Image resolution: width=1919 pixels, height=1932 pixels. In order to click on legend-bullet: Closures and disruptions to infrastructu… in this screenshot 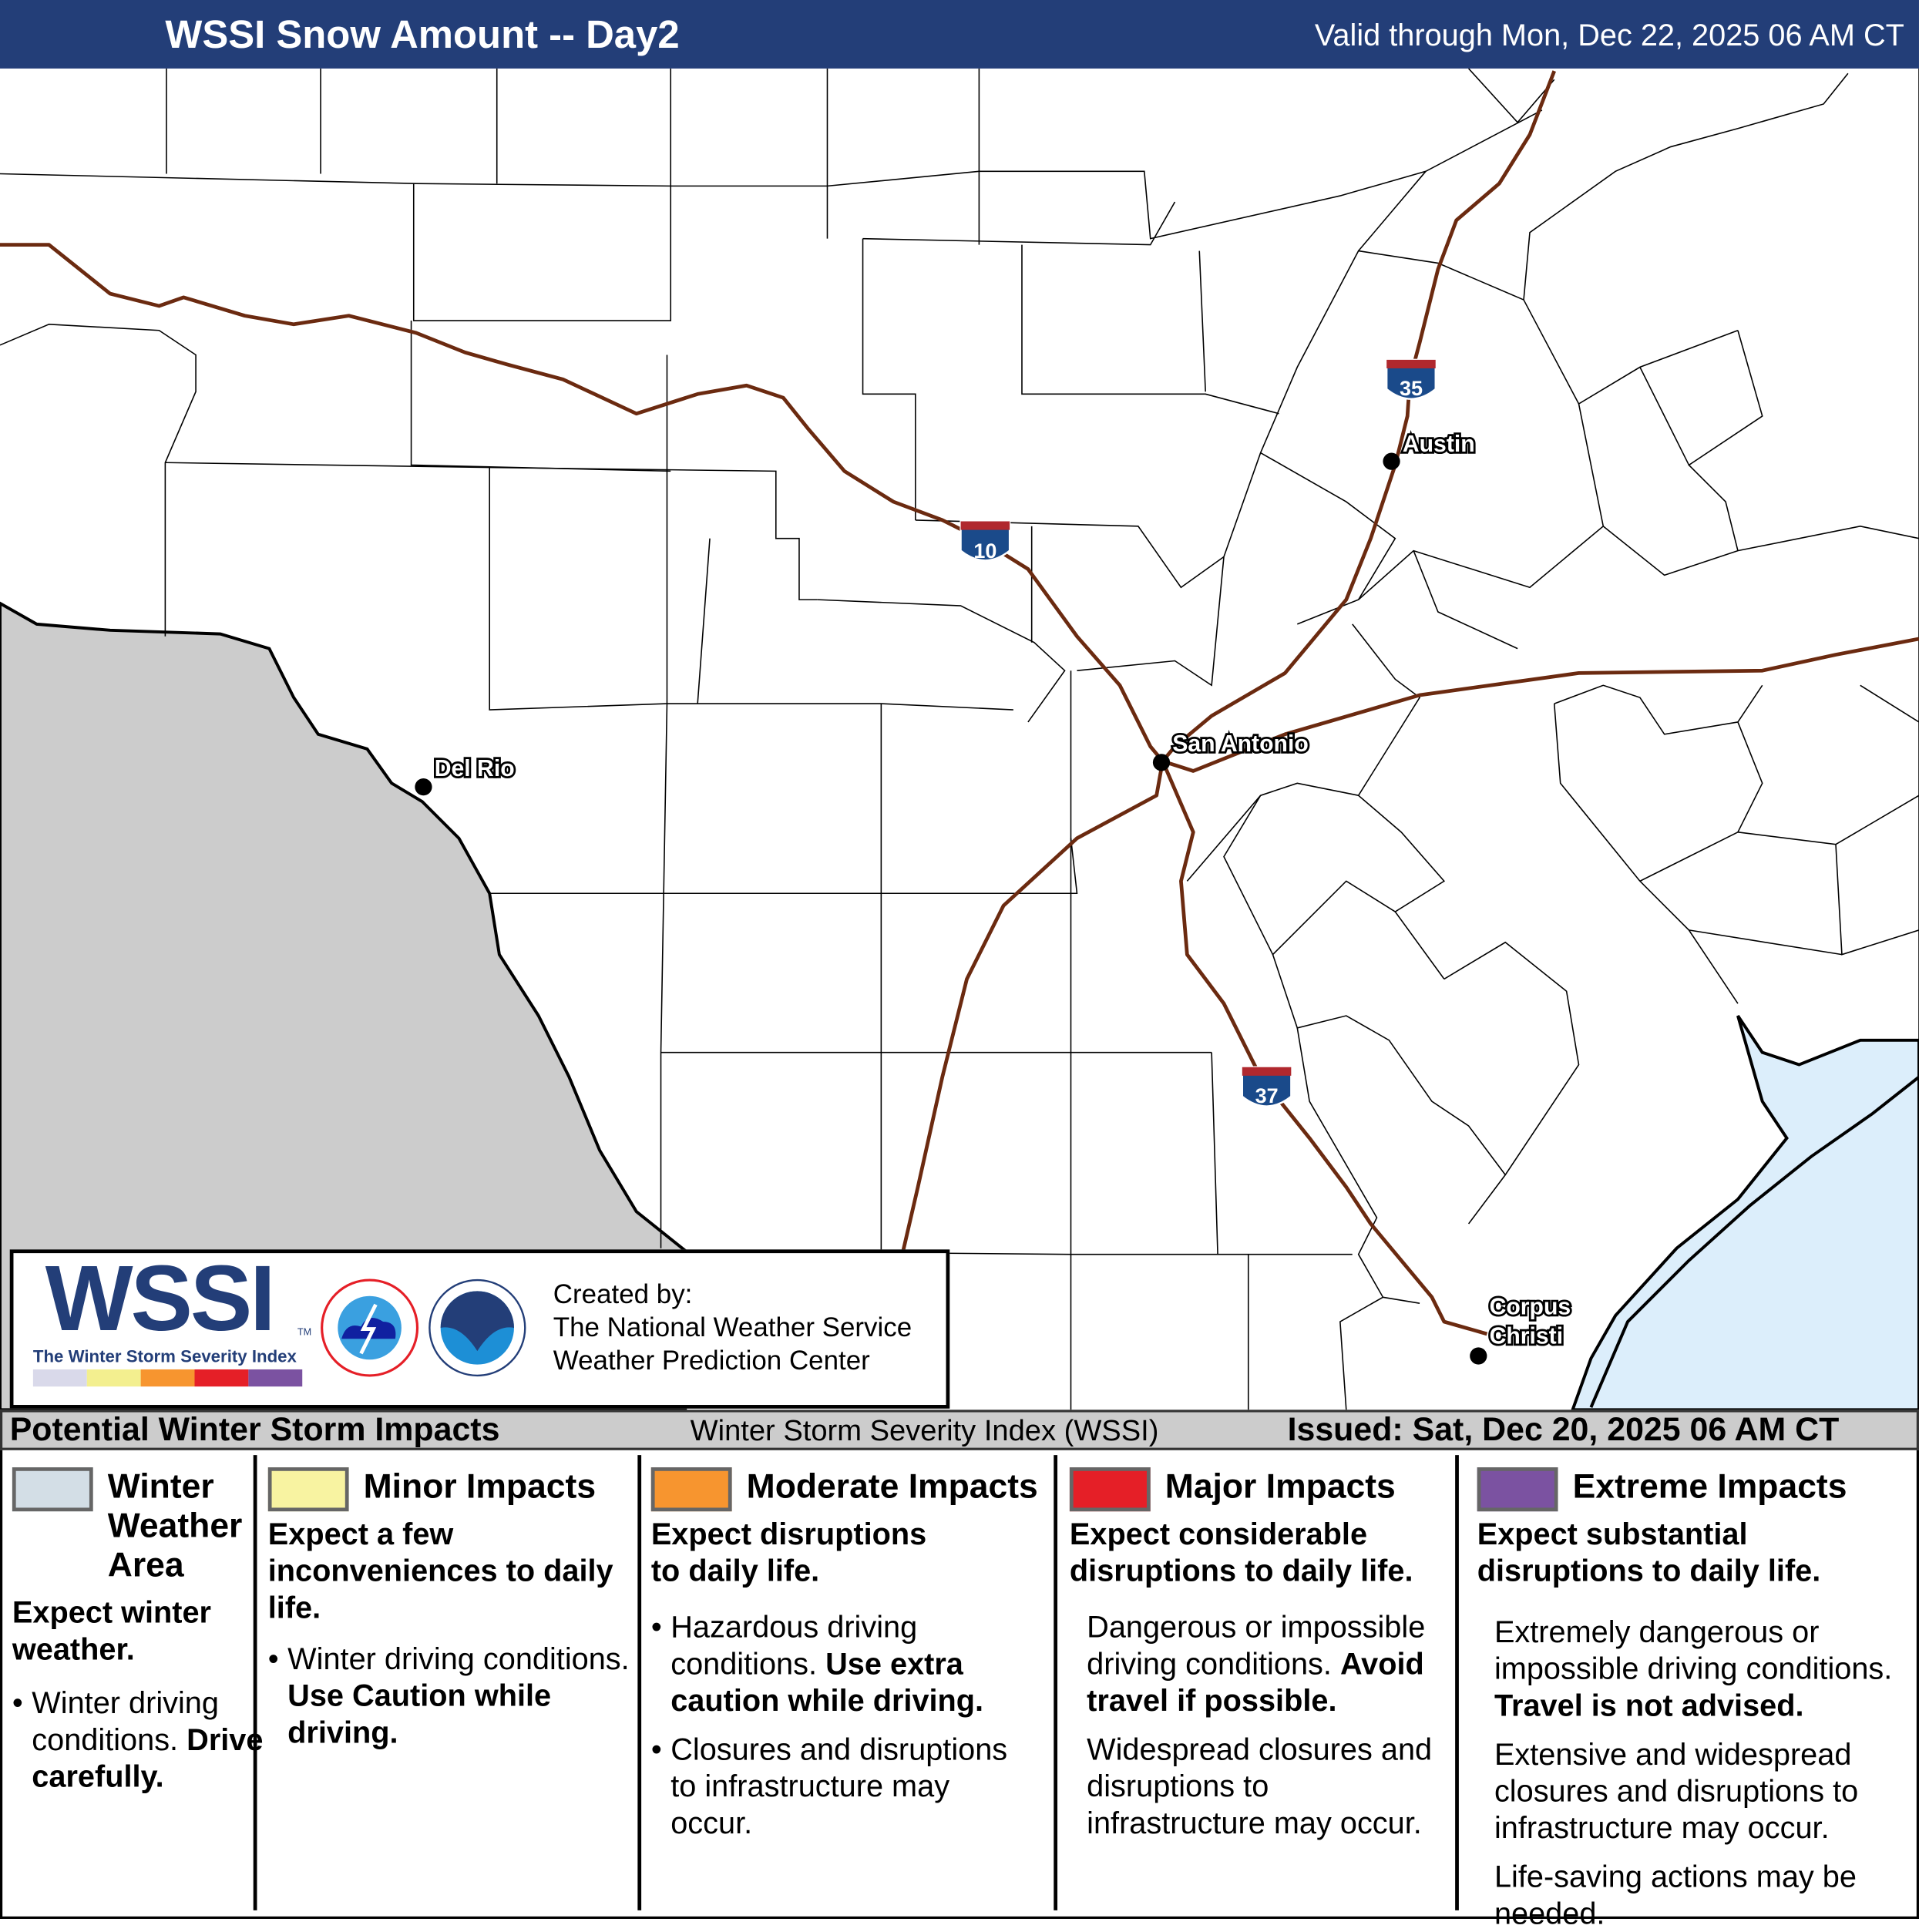, I will do `click(840, 1787)`.